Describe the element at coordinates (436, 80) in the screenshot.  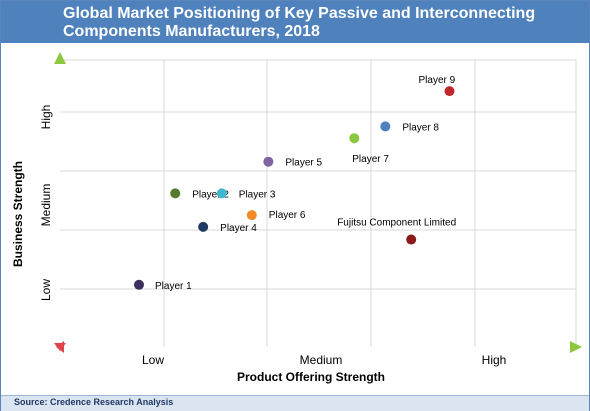
I see `data-point-label: Player 9` at that location.